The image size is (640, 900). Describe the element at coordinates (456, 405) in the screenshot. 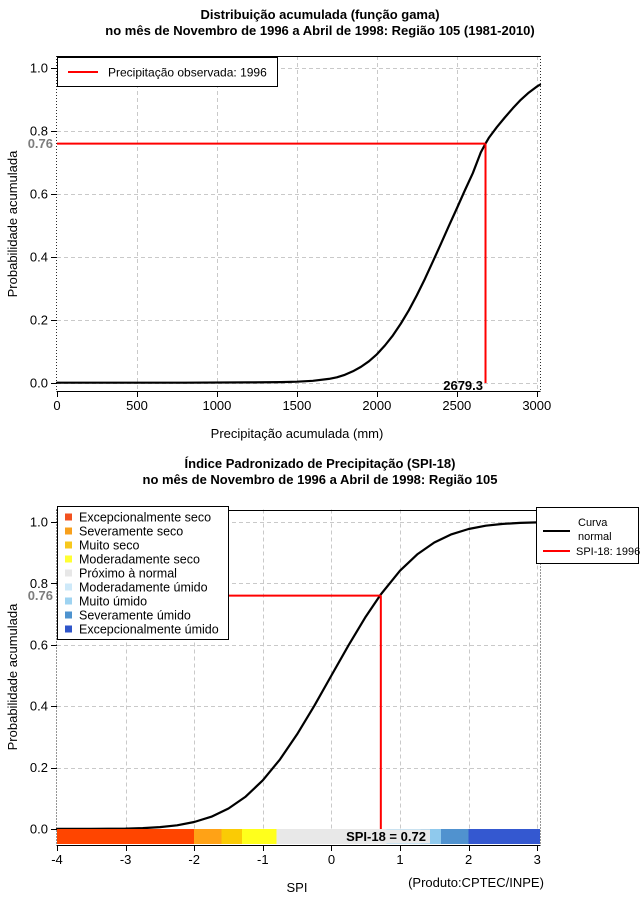

I see `x-tick-label: 2500` at that location.